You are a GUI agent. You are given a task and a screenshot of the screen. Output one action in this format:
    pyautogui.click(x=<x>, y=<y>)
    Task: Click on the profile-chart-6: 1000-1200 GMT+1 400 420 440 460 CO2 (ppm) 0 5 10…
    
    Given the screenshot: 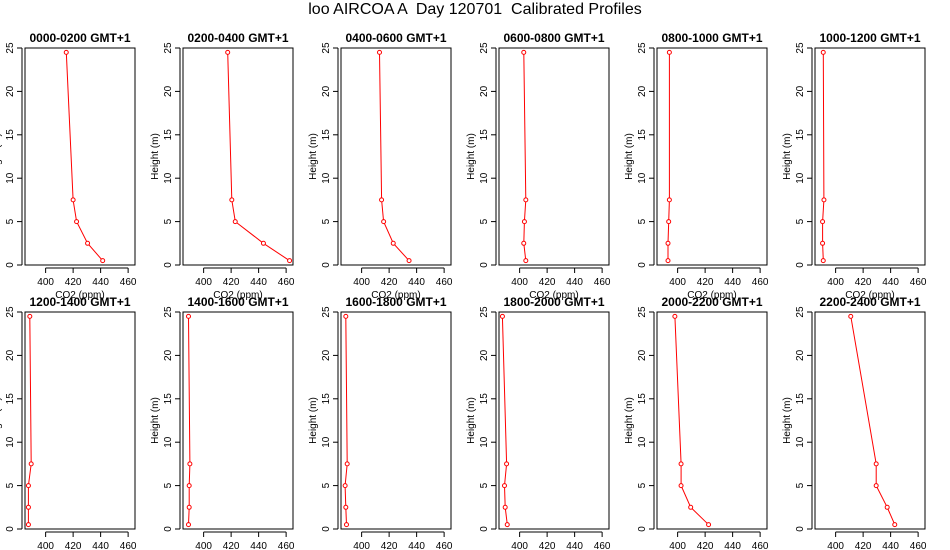 What is the action you would take?
    pyautogui.click(x=854, y=166)
    